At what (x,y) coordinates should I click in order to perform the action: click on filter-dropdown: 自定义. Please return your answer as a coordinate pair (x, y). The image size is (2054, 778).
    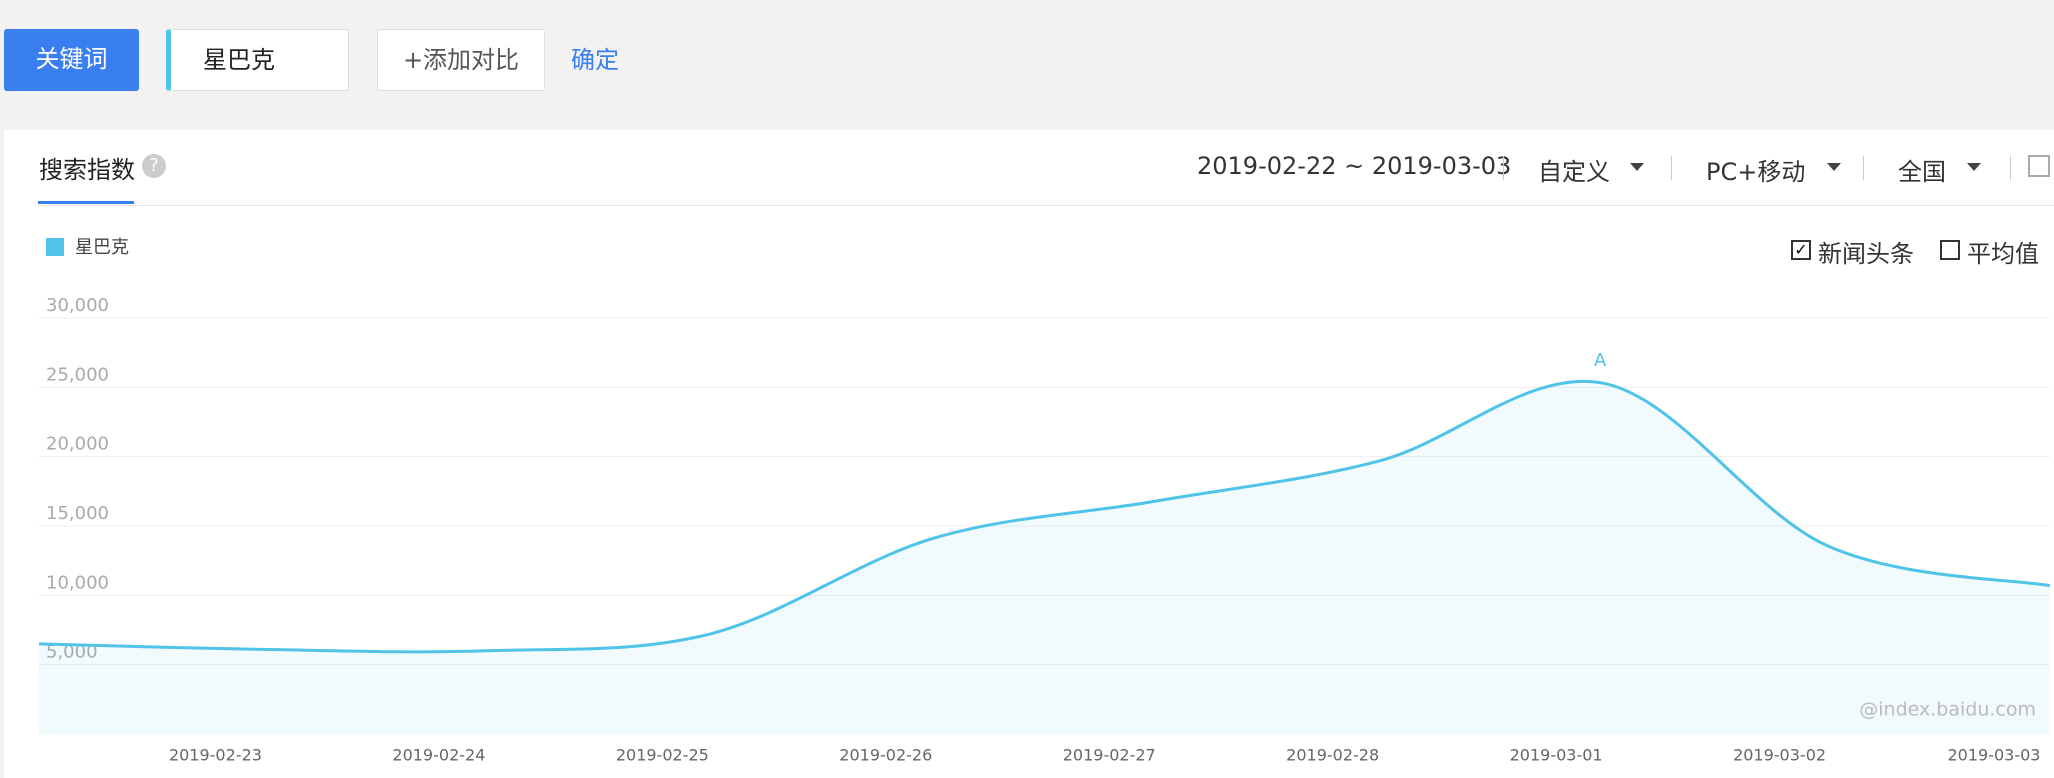
    Looking at the image, I should click on (1574, 172).